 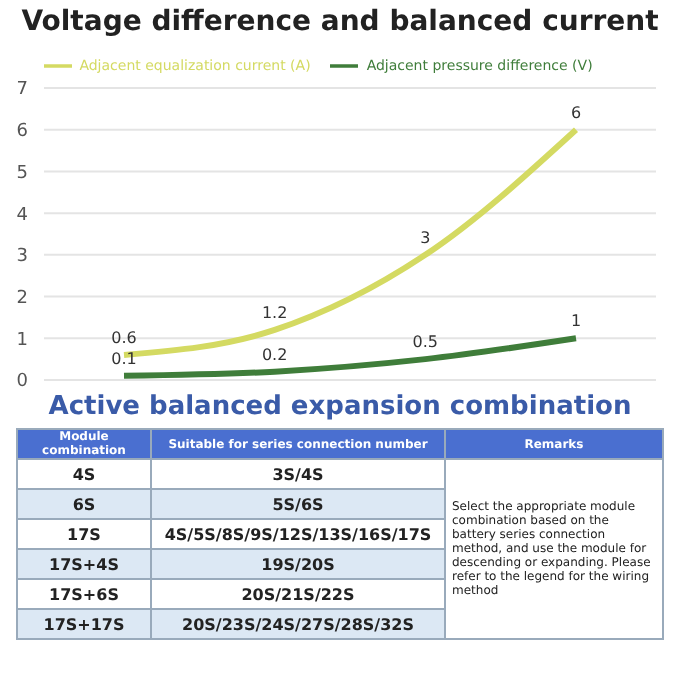 I want to click on text: 3S/4S, so click(x=298, y=474).